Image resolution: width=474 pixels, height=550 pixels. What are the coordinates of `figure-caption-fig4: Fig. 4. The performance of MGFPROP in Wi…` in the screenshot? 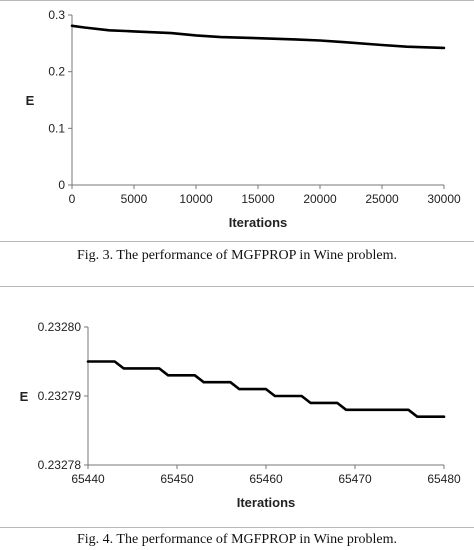 It's located at (237, 539).